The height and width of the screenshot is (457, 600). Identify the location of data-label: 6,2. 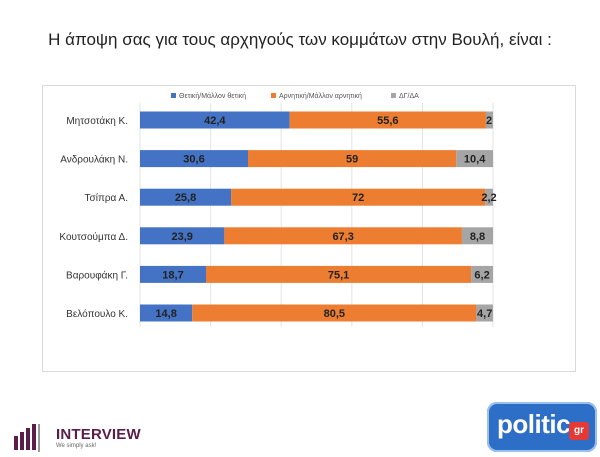
(481, 275).